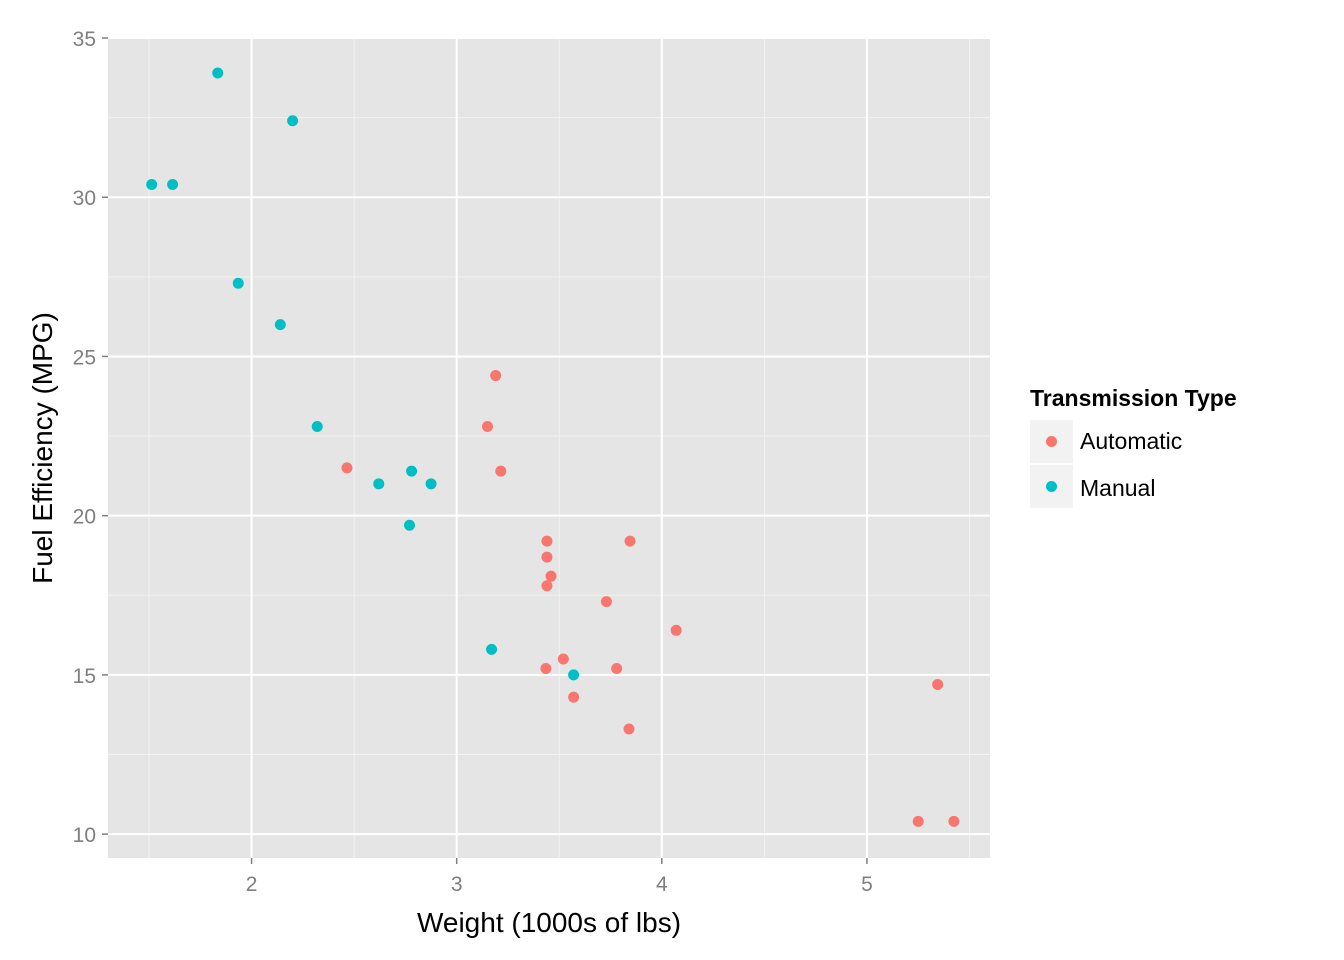 The height and width of the screenshot is (960, 1344). Describe the element at coordinates (457, 884) in the screenshot. I see `x-tick-label: 3` at that location.